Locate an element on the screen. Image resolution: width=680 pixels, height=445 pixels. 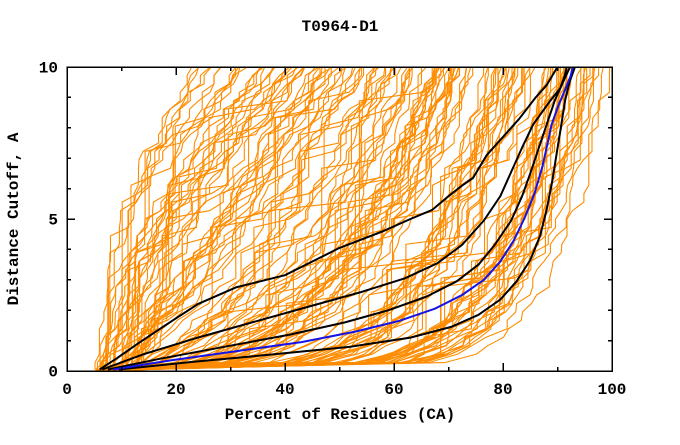
x-tick-label: 20 is located at coordinates (175, 390).